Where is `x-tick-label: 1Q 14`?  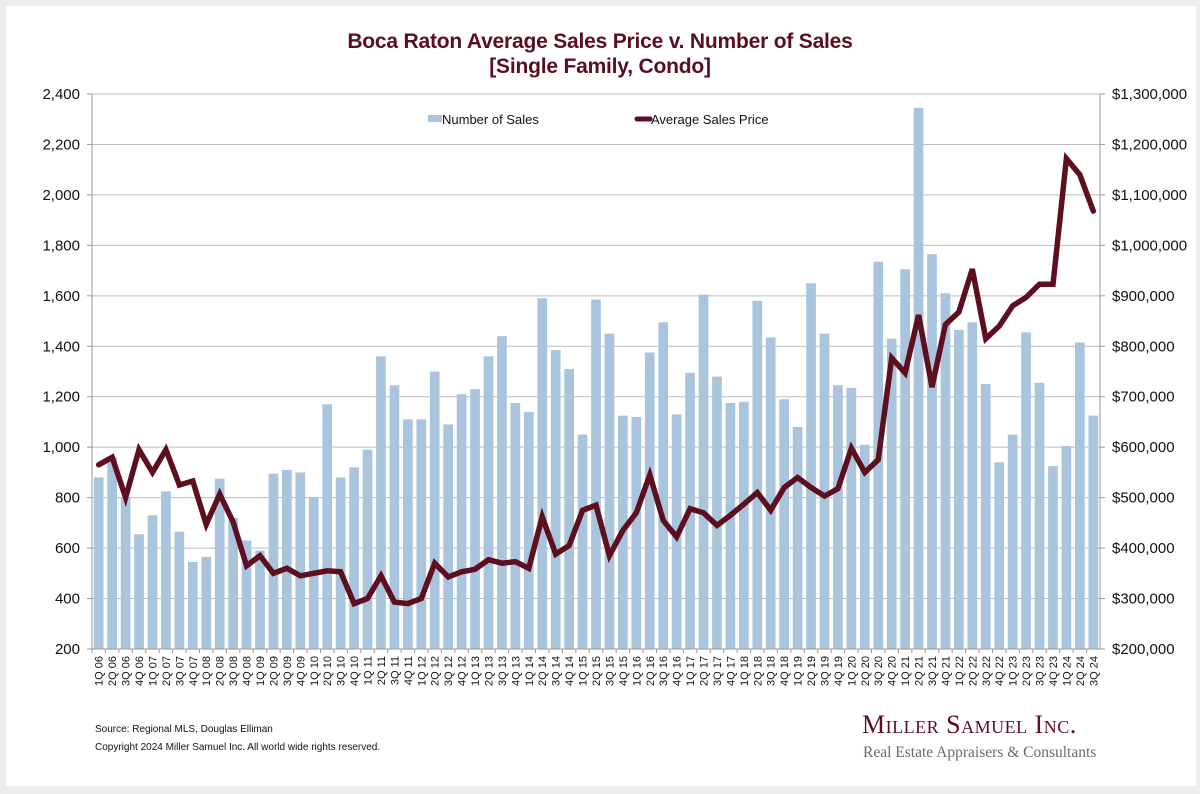 x-tick-label: 1Q 14 is located at coordinates (530, 671).